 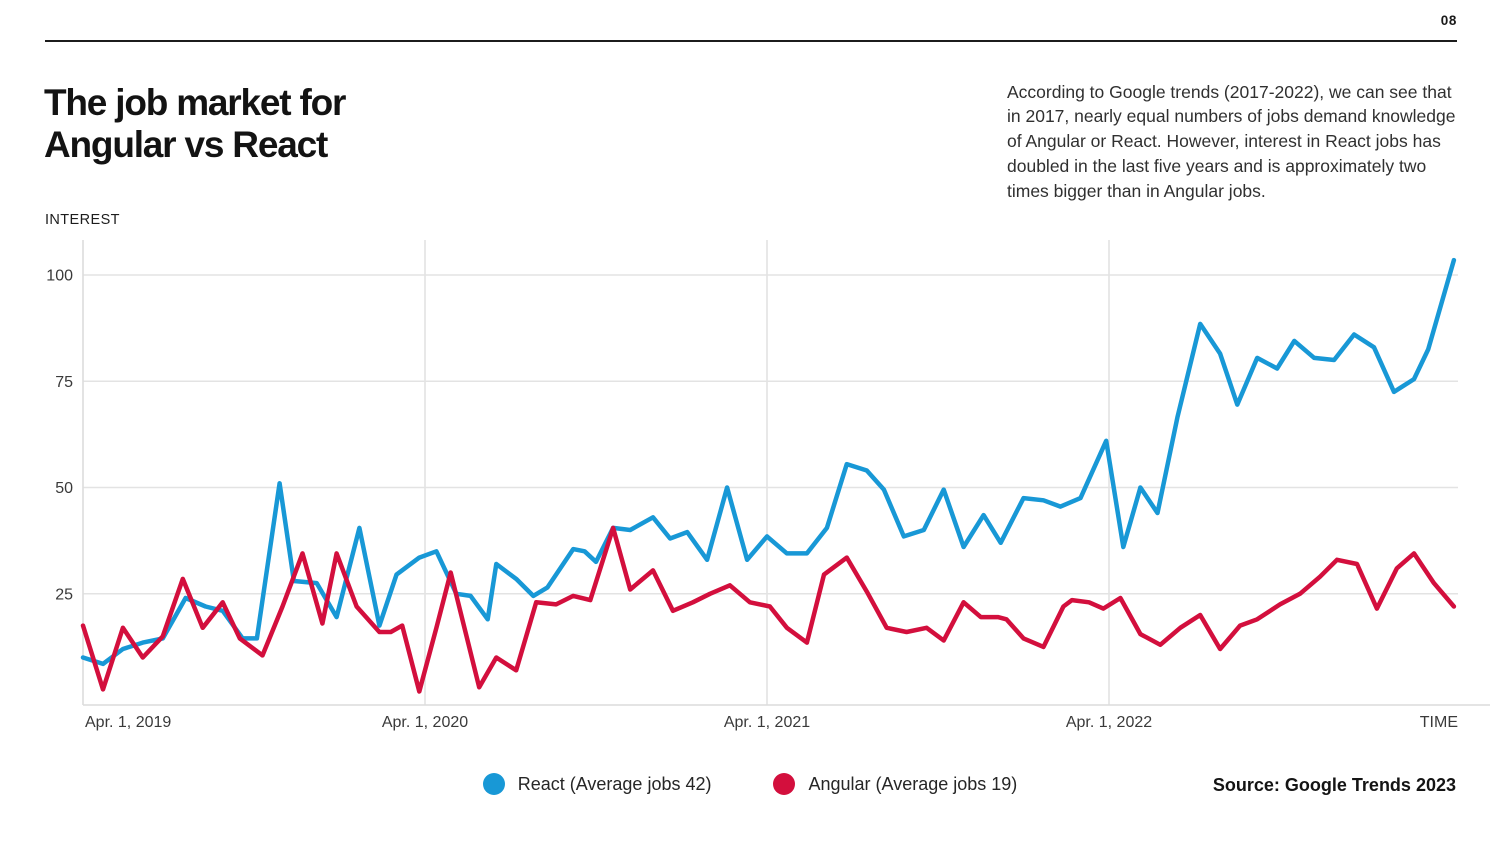 I want to click on x-axis-title: TIME, so click(x=1439, y=722).